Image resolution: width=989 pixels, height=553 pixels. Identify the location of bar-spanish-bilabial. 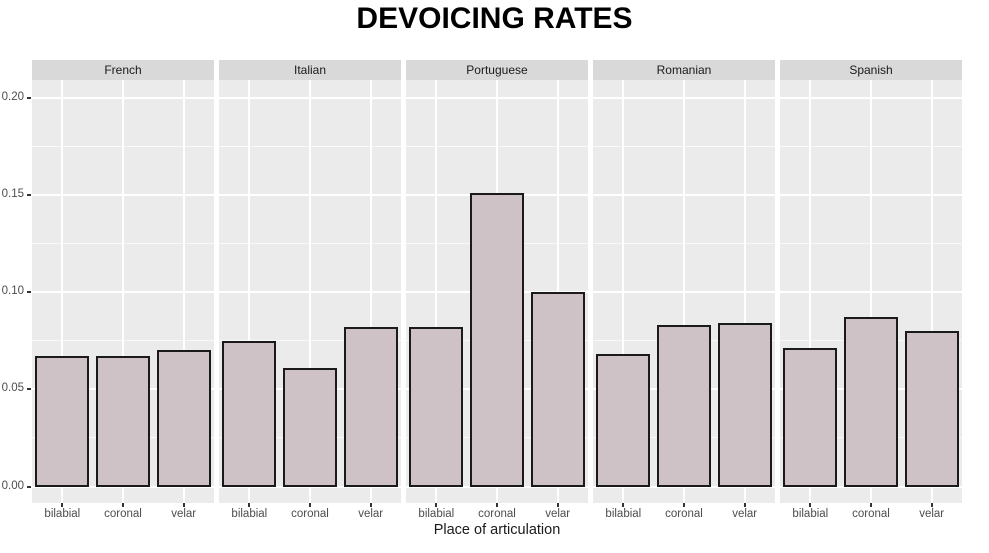
(810, 417).